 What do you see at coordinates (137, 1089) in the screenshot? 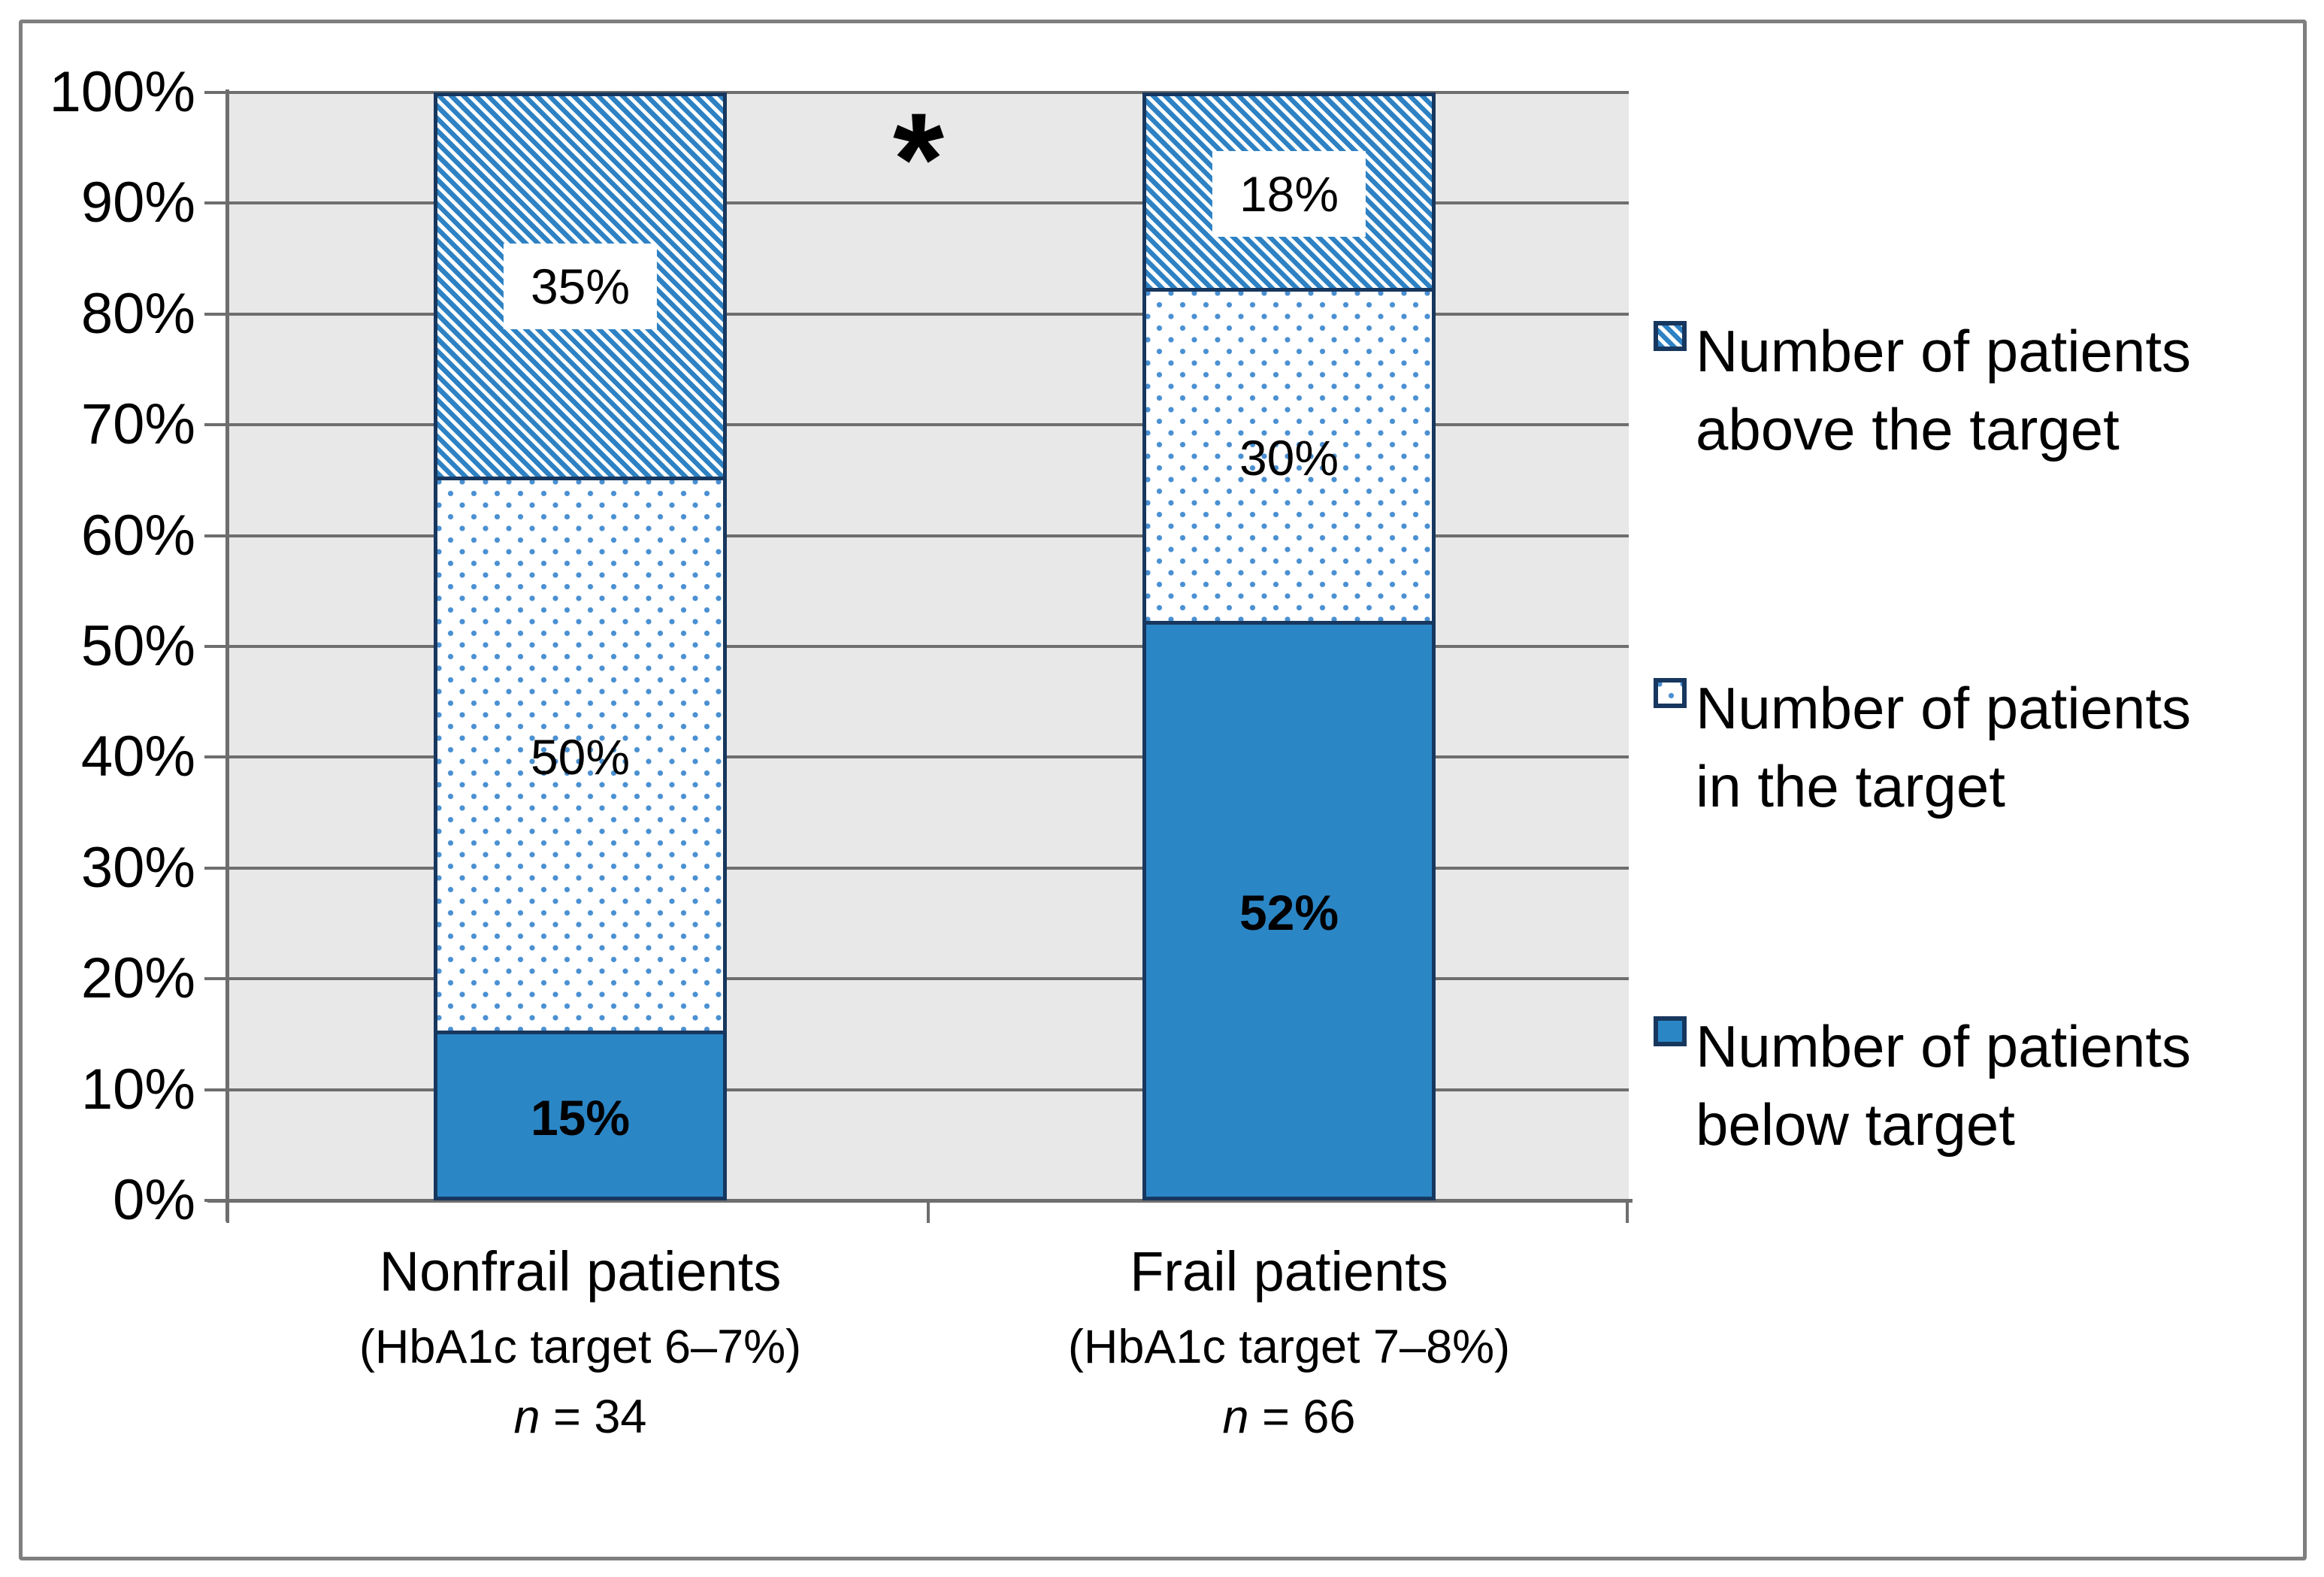
I see `y-tick-label: 10%` at bounding box center [137, 1089].